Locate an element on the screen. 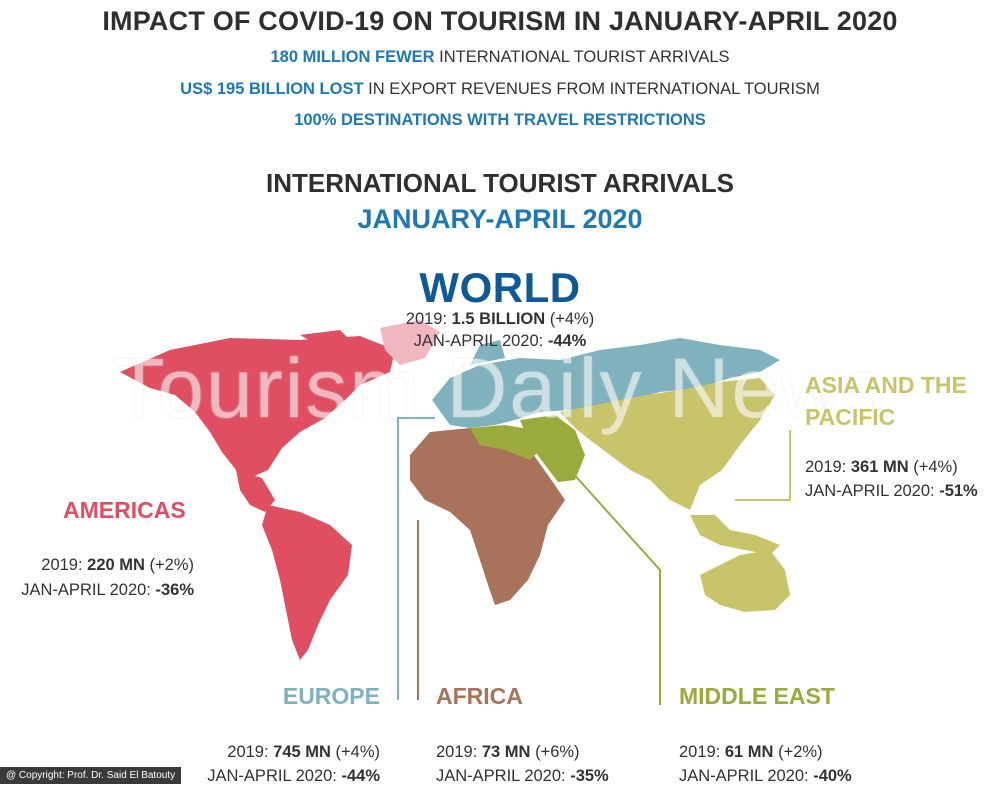 This screenshot has height=795, width=1000. middle-east-2020: JAN-APRIL 2020: -40% is located at coordinates (765, 776).